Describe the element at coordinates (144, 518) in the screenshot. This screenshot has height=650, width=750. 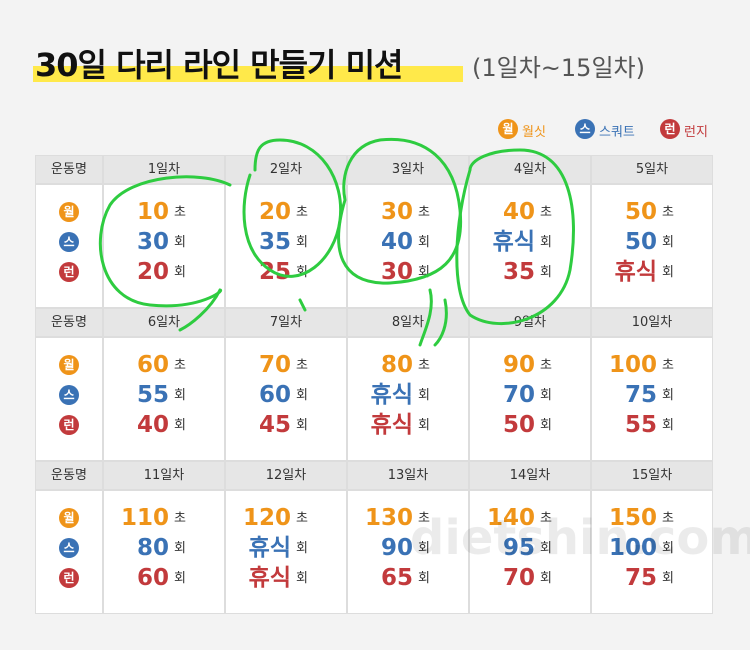
I see `cell-value: 110` at that location.